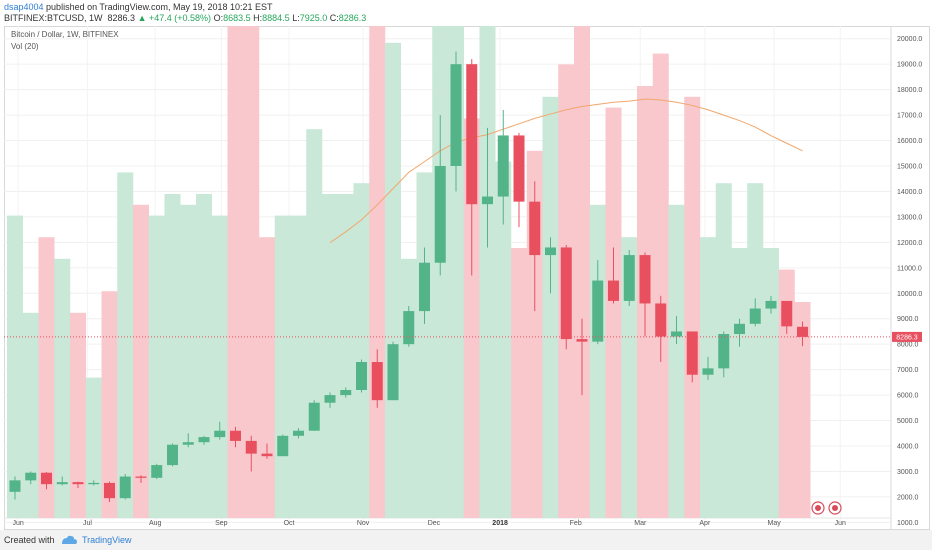 The width and height of the screenshot is (932, 550). Describe the element at coordinates (705, 523) in the screenshot. I see `x-tick-label: Apr` at that location.